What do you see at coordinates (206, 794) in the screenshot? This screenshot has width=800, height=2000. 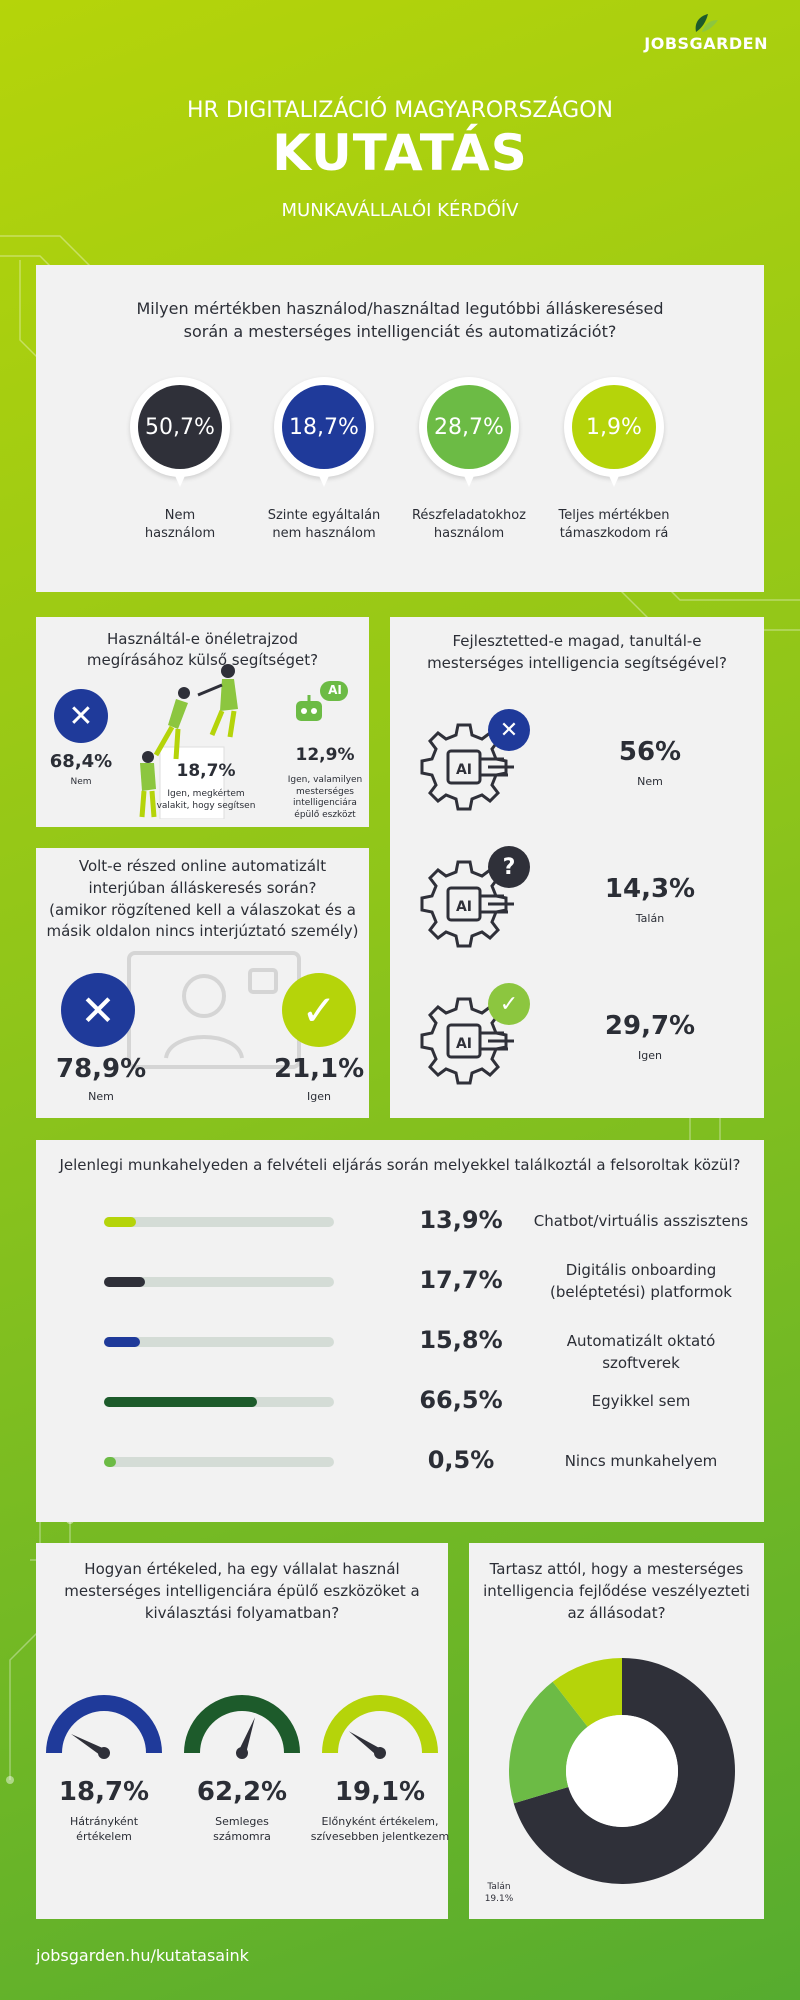 I see `label-line: Igen, megkértem` at bounding box center [206, 794].